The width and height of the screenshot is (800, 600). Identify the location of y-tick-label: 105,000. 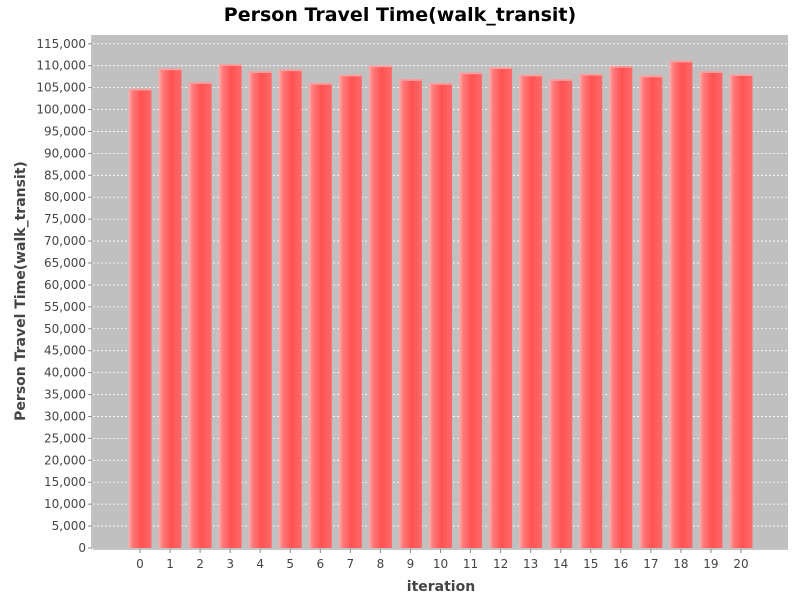
(61, 88).